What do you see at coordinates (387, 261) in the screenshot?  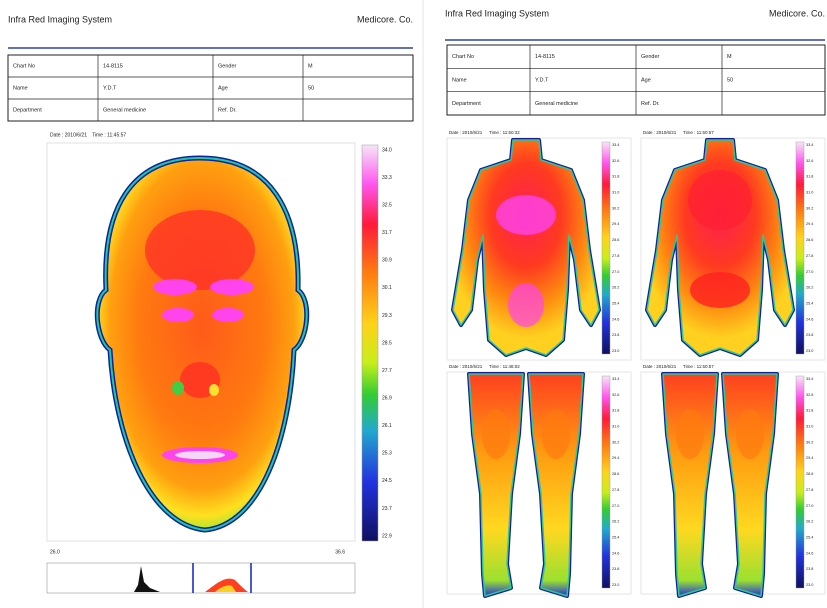 I see `scale-label: 30.9` at bounding box center [387, 261].